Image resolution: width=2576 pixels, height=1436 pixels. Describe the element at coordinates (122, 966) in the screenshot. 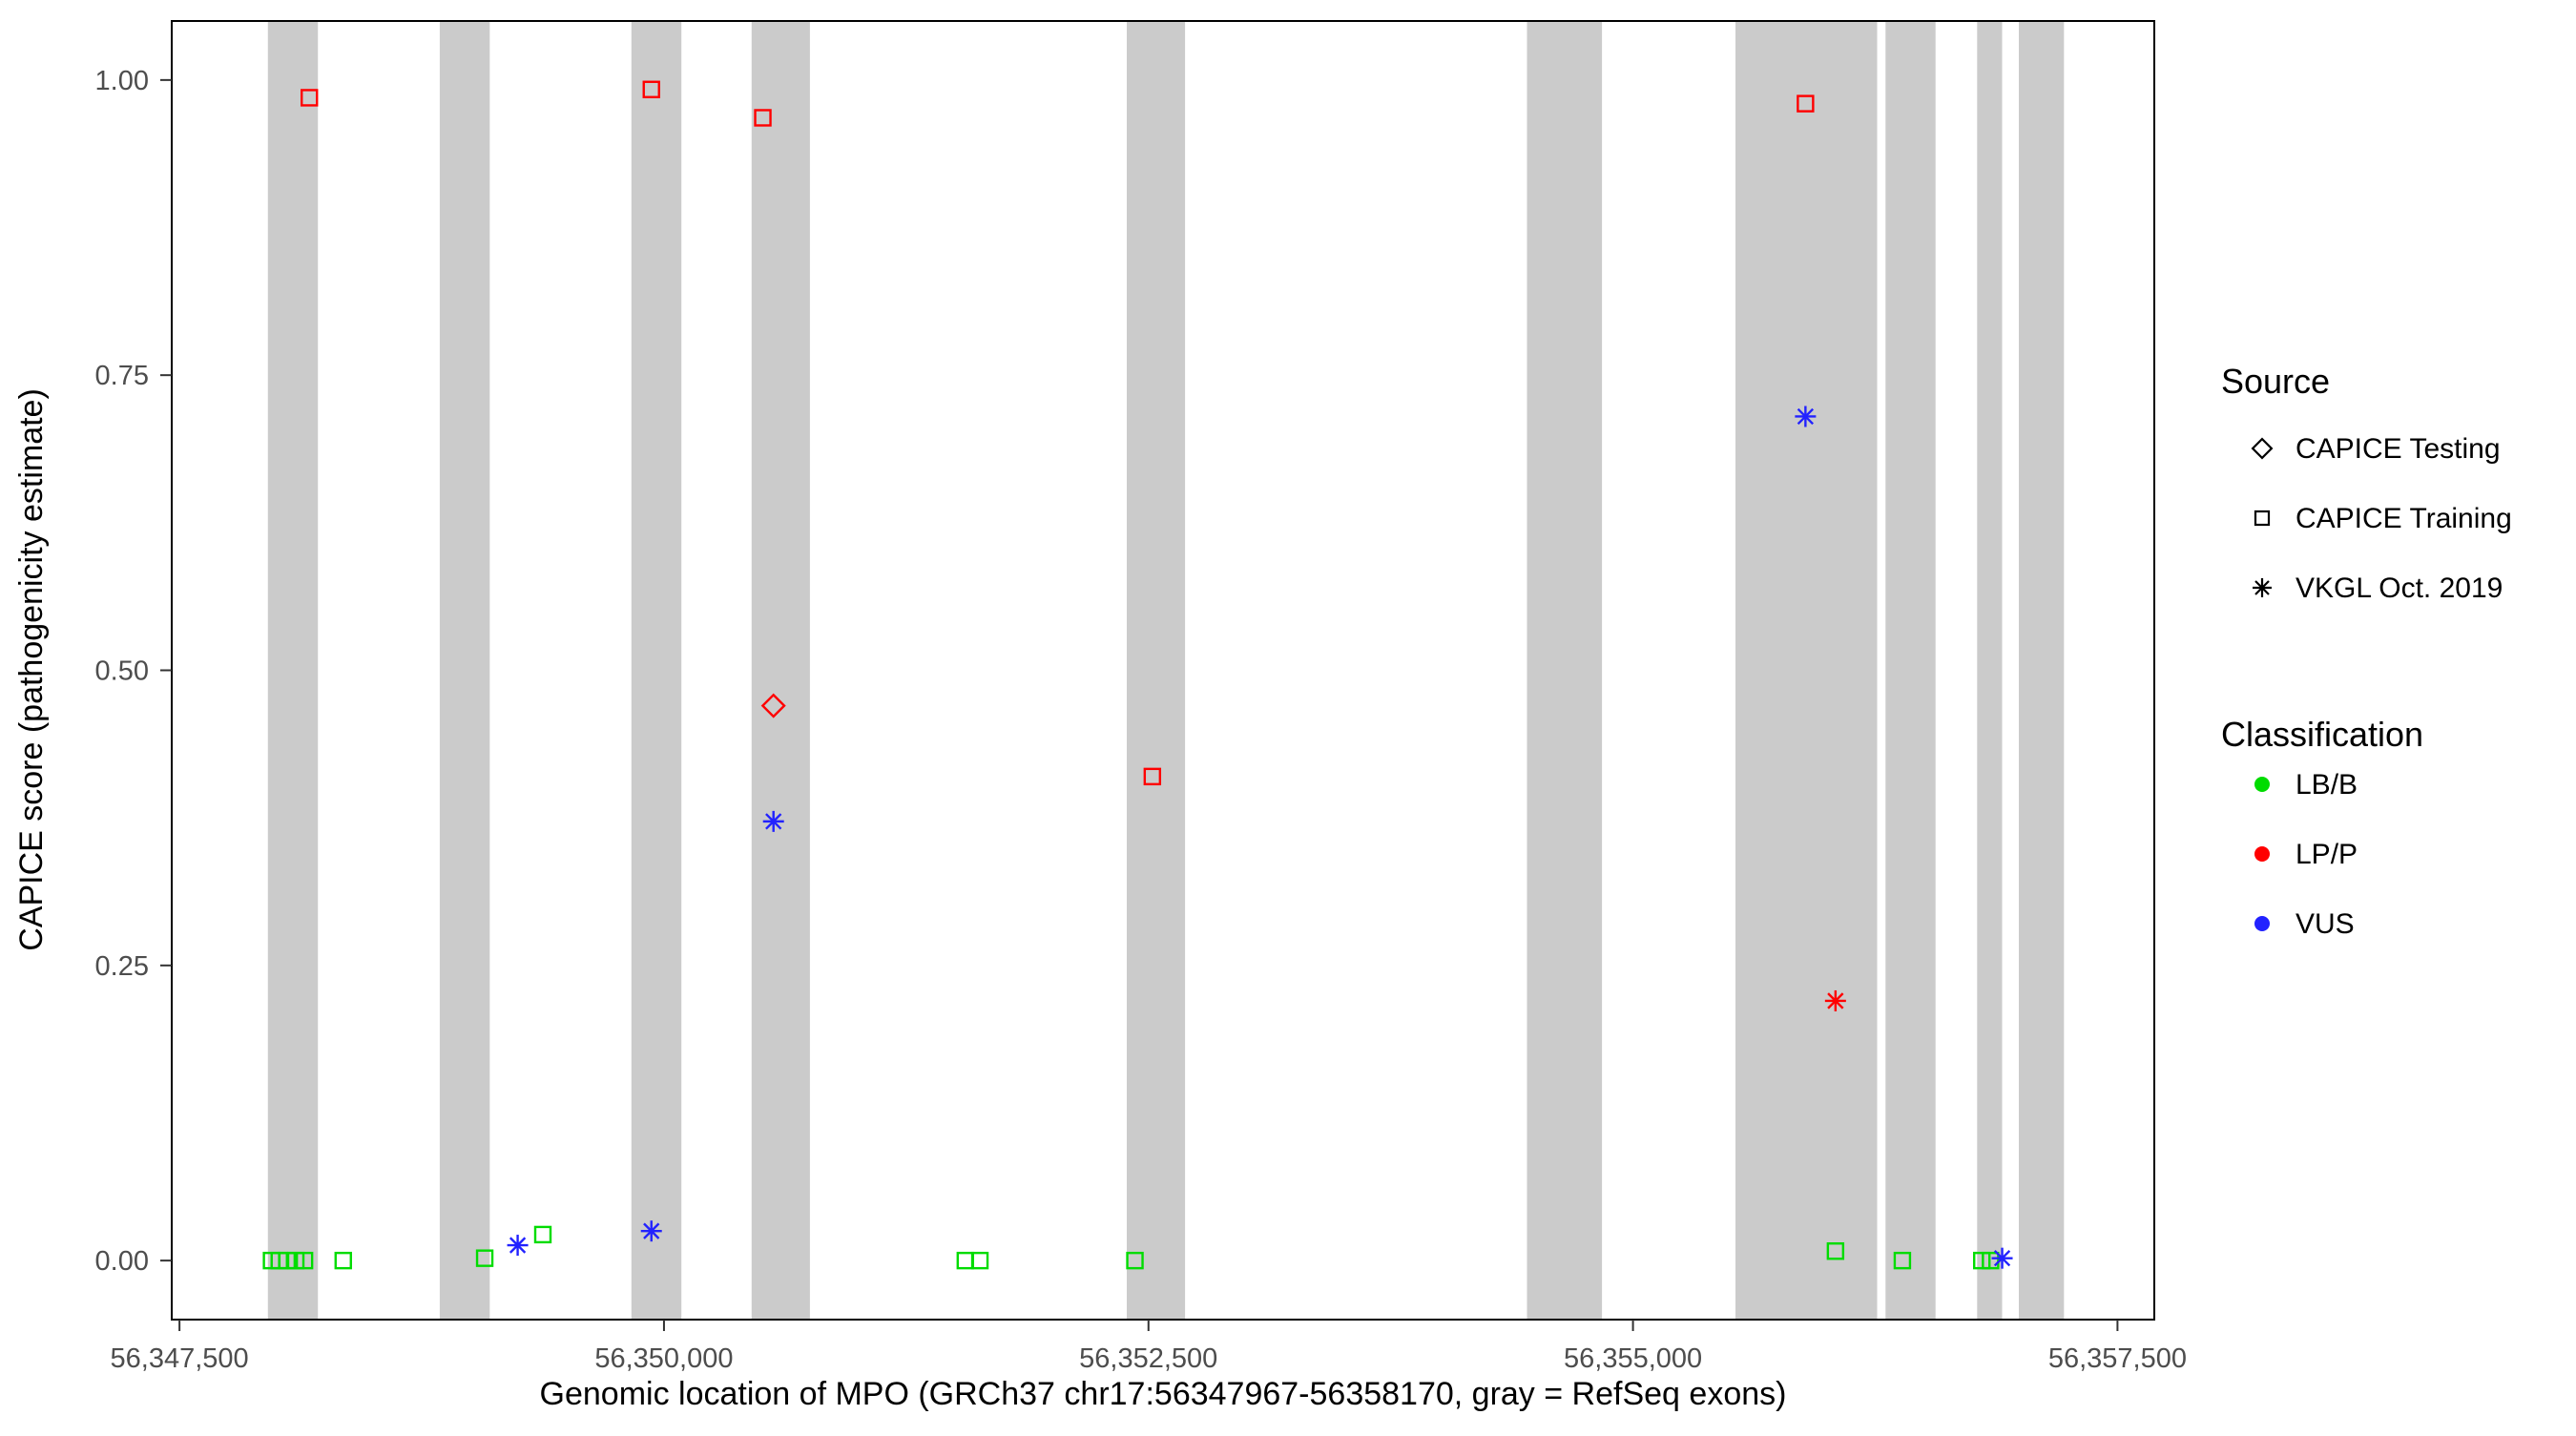

I see `y-tick-label: 0.25` at that location.